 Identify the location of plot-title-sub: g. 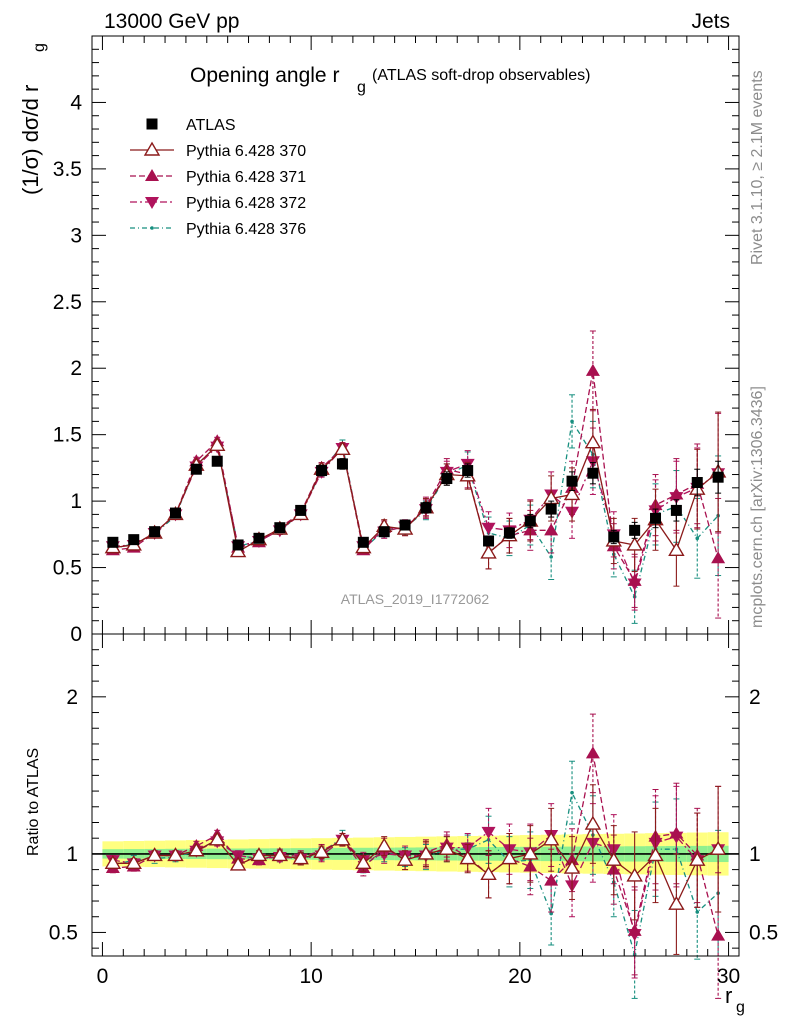
(361, 87).